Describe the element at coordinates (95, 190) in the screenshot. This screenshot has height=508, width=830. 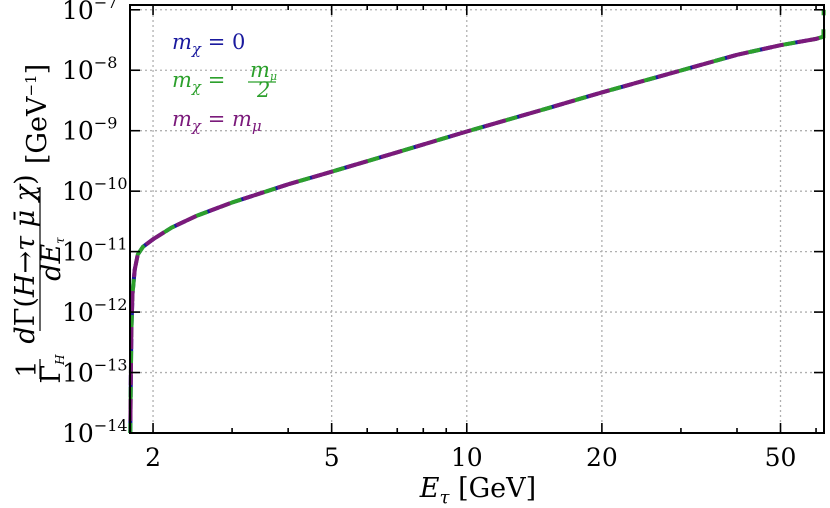
I see `y-tick-label: 10⁻¹⁰` at that location.